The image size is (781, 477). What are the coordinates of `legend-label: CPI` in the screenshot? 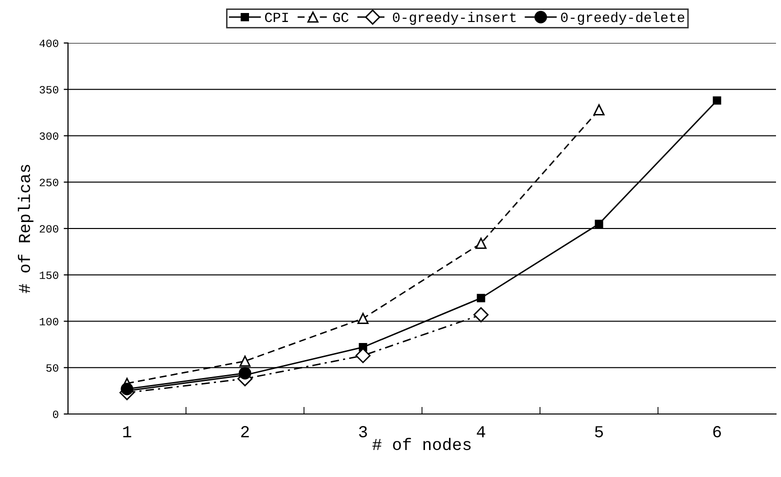 It's located at (276, 17).